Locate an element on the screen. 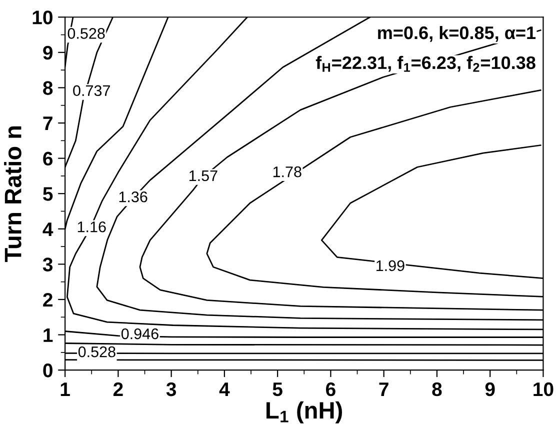 This screenshot has height=439, width=556. annotation: 1.78 is located at coordinates (287, 172).